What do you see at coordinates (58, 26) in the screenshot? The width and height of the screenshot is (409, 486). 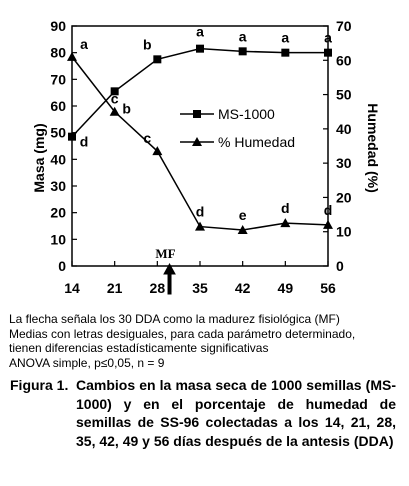 I see `left-tick-label: 90` at bounding box center [58, 26].